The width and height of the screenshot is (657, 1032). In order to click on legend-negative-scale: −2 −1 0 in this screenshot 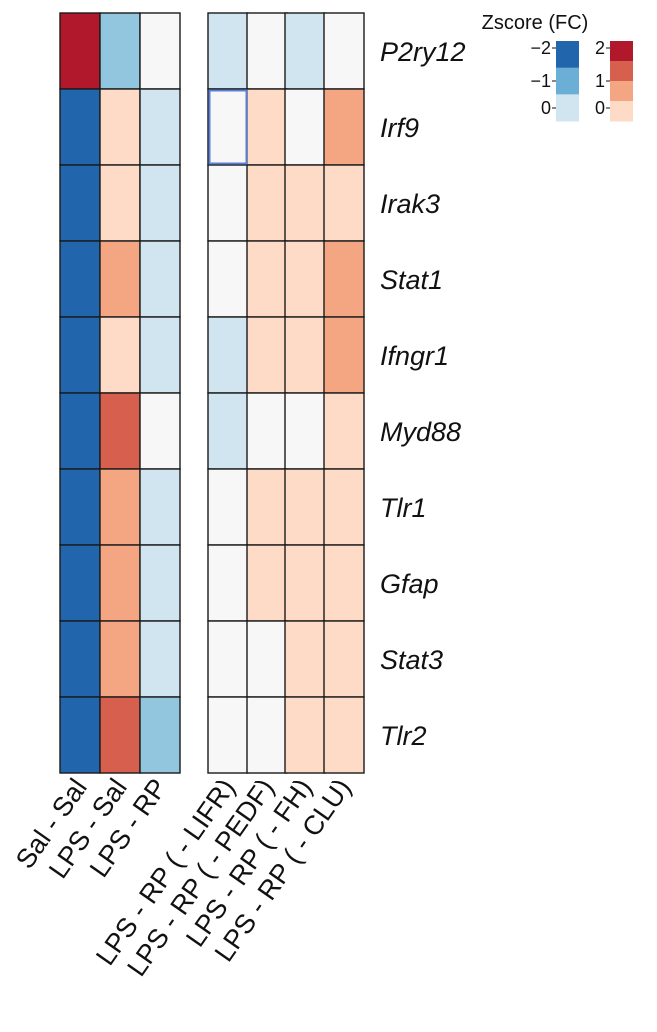, I will do `click(554, 80)`.